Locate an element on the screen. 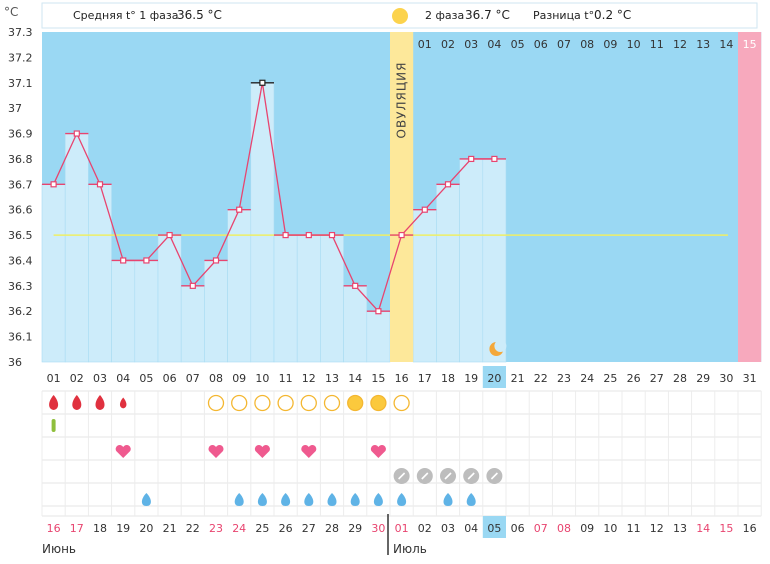 The image size is (770, 564). test-icon-stroke is located at coordinates (425, 476).